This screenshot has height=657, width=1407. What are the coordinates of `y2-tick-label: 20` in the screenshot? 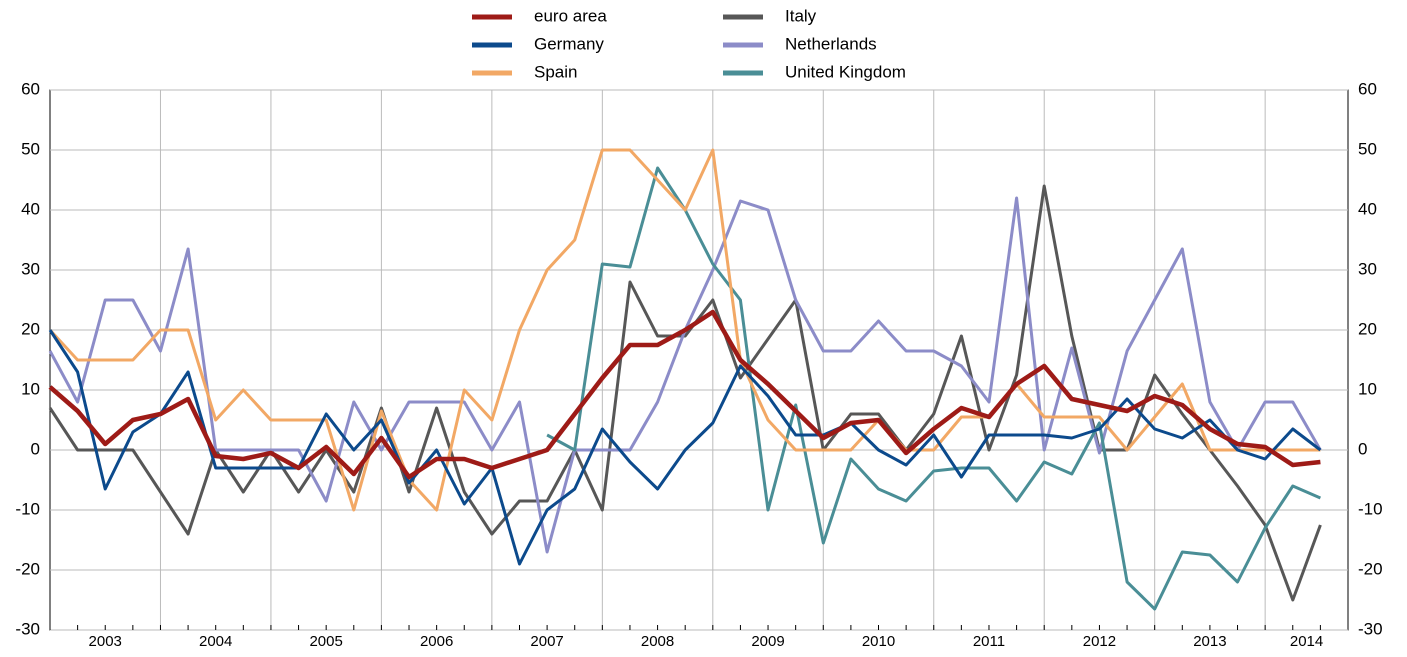 It's located at (1367, 328).